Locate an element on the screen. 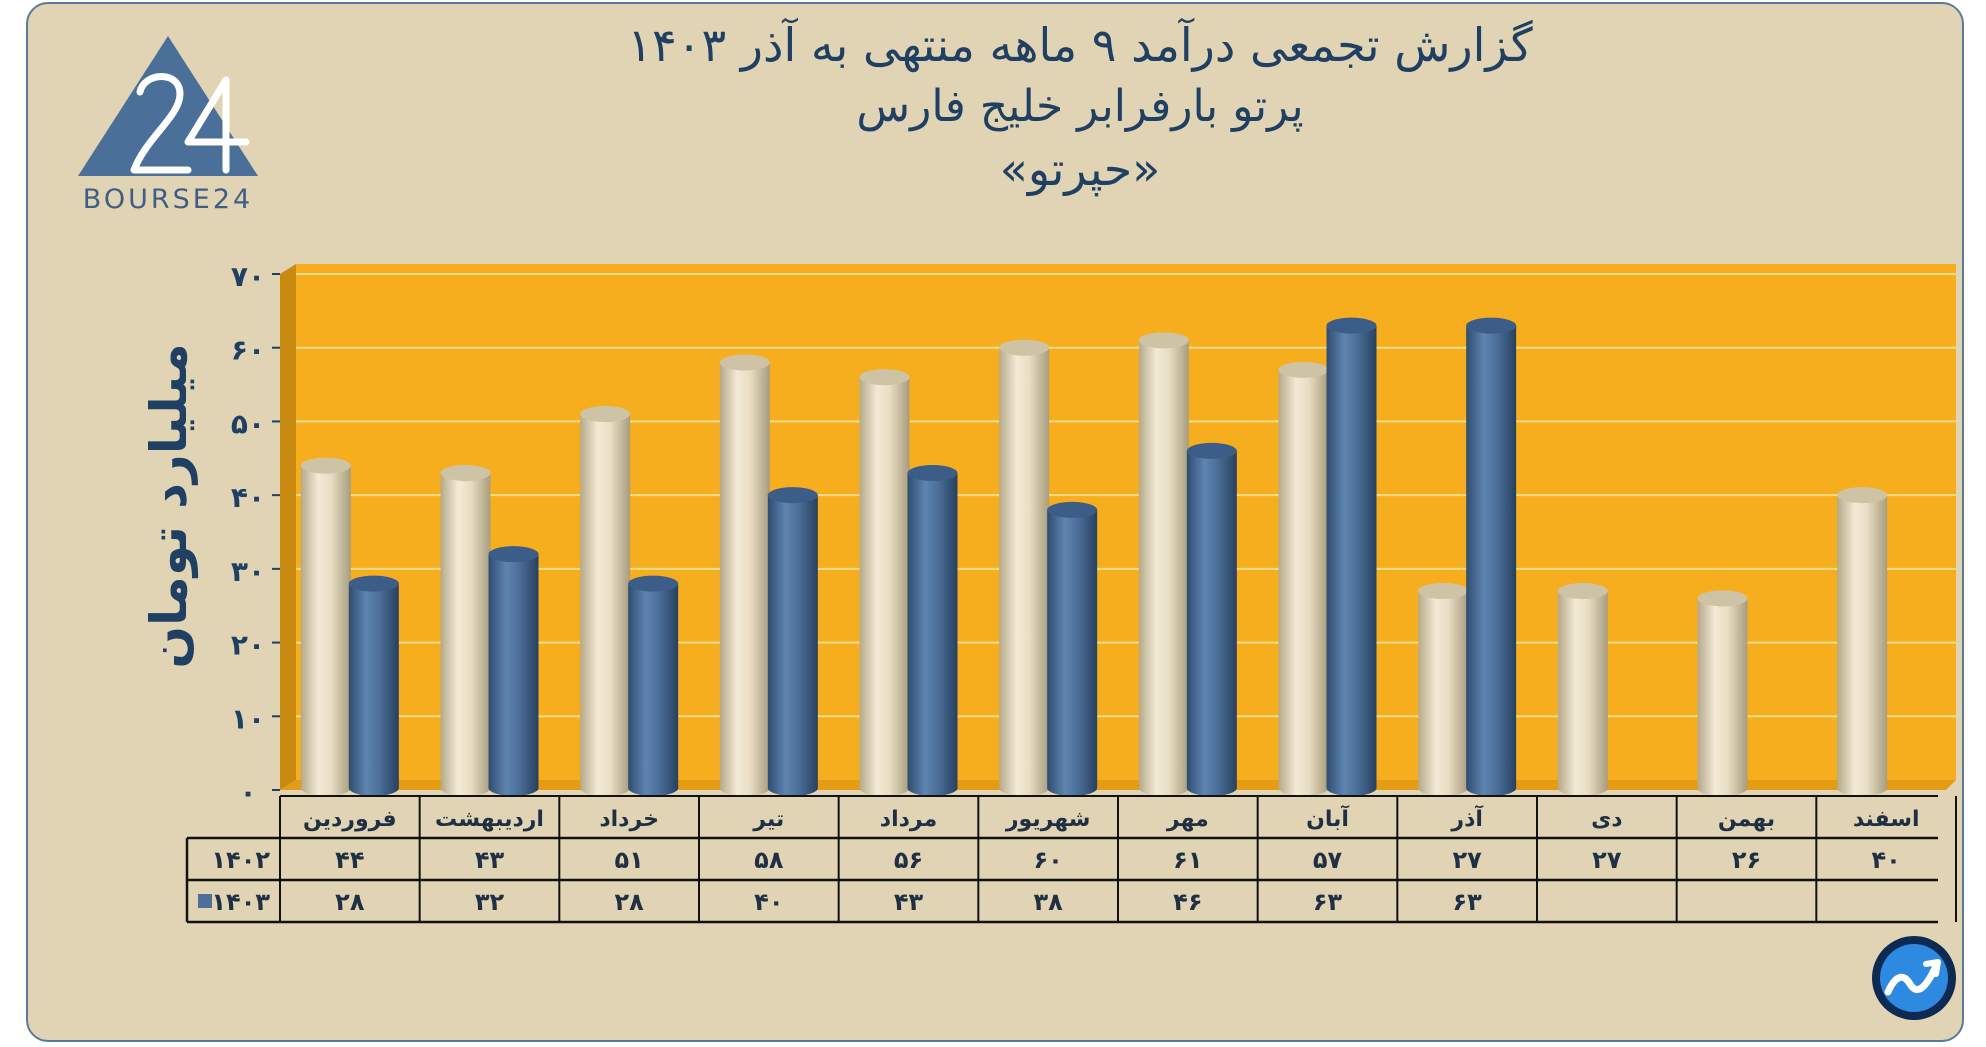 The width and height of the screenshot is (1986, 1047). data-label: ۵۱ is located at coordinates (629, 860).